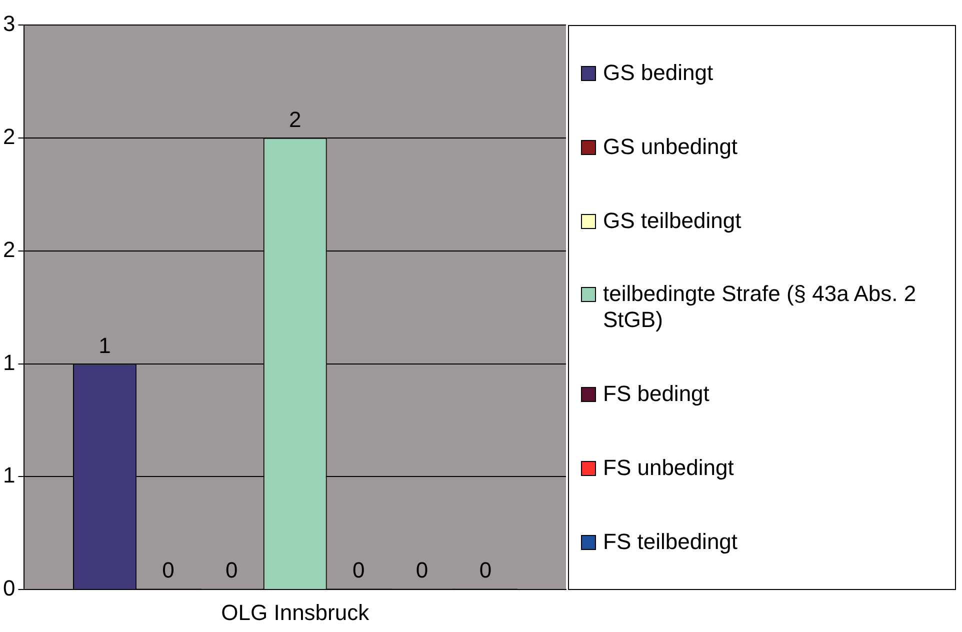 Image resolution: width=962 pixels, height=632 pixels. Describe the element at coordinates (295, 612) in the screenshot. I see `x-tick-label: OLG Innsbruck` at that location.